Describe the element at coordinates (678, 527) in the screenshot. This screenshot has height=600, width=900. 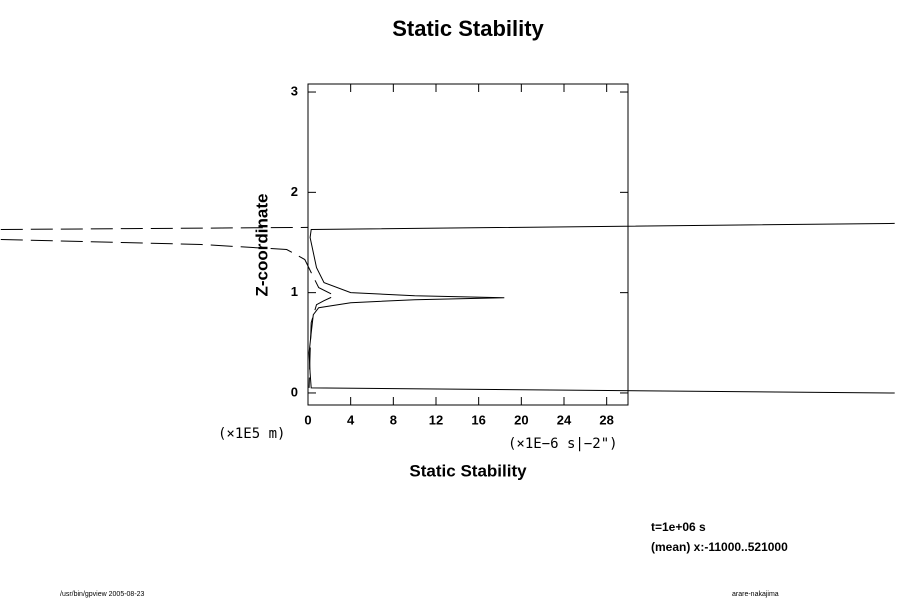
I see `annotation: t=1e+06 s` at that location.